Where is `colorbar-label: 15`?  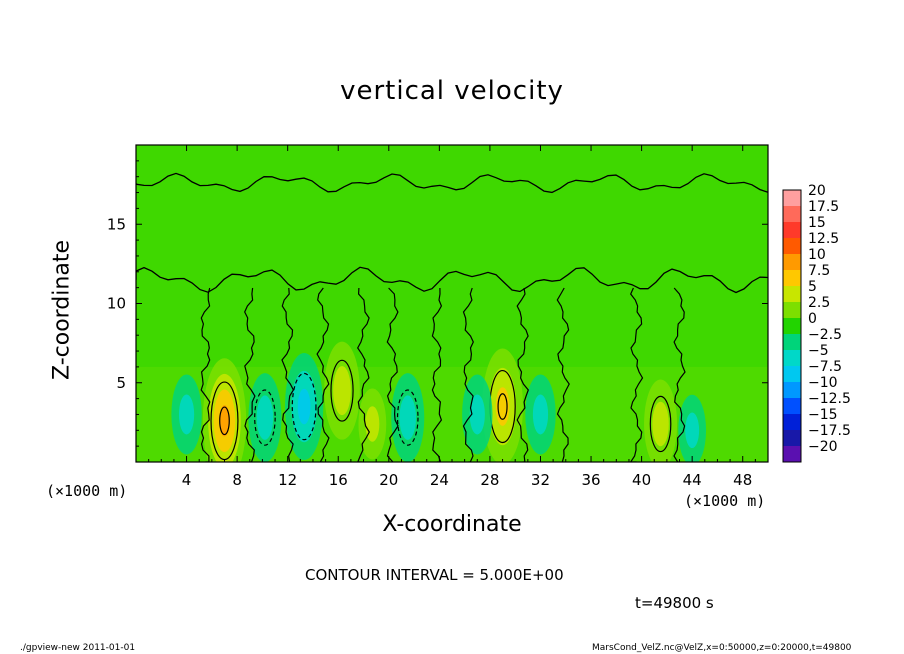 colorbar-label: 15 is located at coordinates (817, 223).